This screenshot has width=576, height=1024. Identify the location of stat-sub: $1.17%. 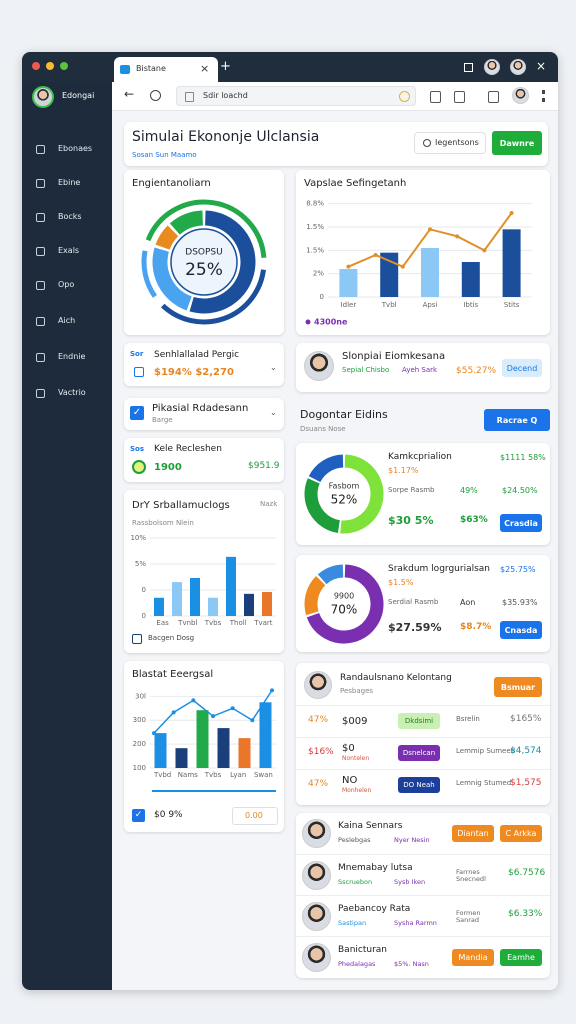
(403, 470).